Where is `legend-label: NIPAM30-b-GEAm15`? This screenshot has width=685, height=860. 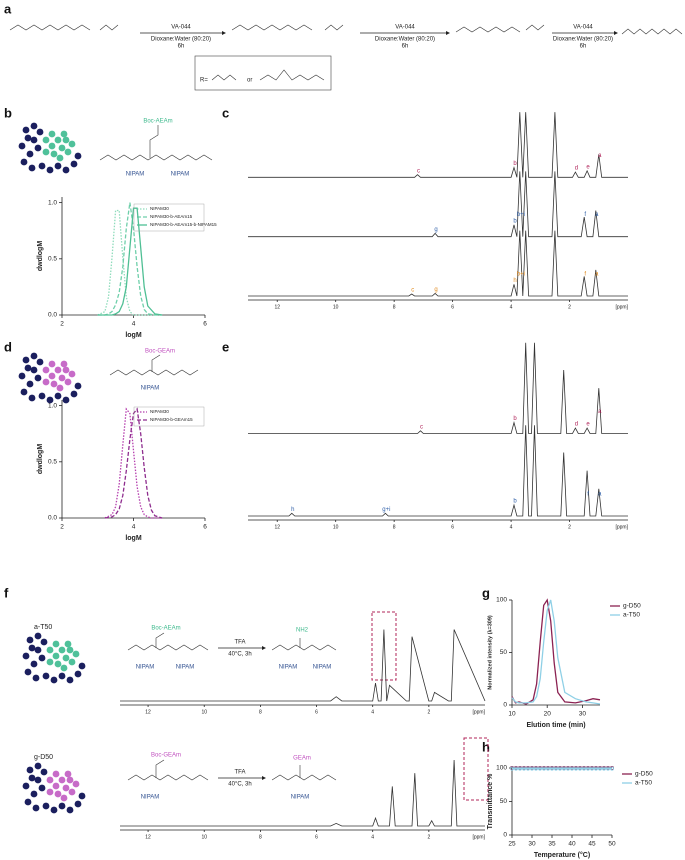
legend-label: NIPAM30-b-GEAm15 is located at coordinates (171, 419).